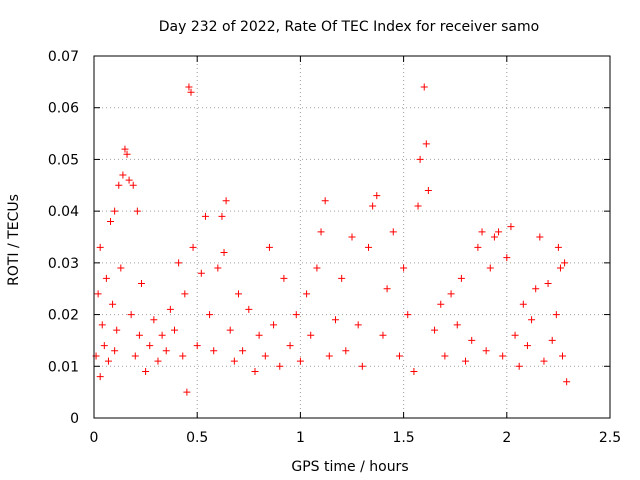  I want to click on y-tick-label: 0.07, so click(63, 57).